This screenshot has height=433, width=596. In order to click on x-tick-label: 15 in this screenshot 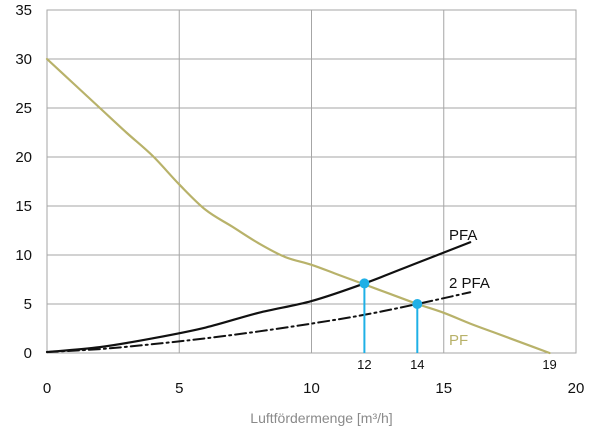, I will do `click(443, 388)`.